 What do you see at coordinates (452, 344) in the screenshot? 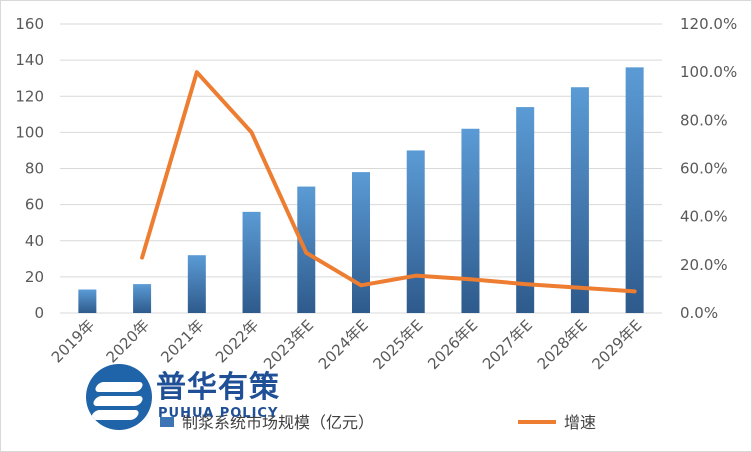
I see `x-tick-label: 2026年E` at bounding box center [452, 344].